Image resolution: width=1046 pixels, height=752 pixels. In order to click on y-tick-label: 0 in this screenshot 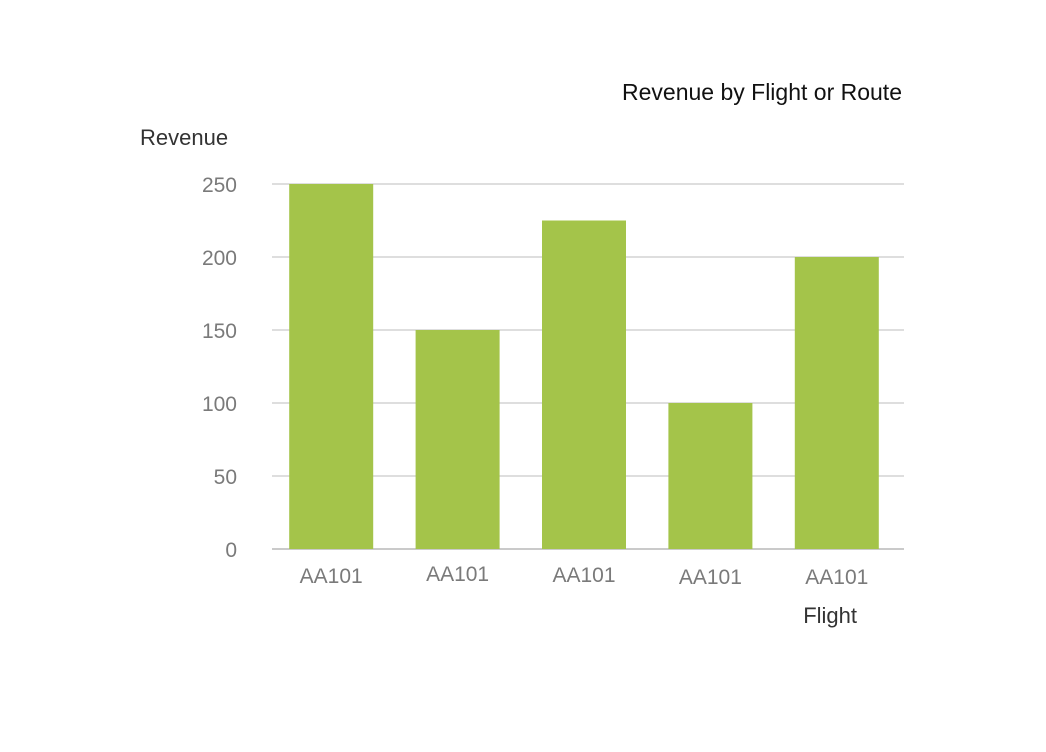, I will do `click(231, 550)`.